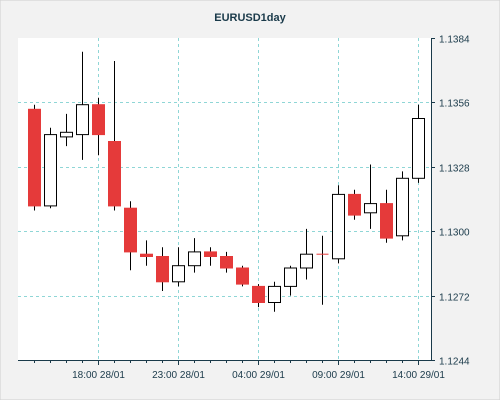 The width and height of the screenshot is (500, 405). I want to click on y-tick-label: 1.1300, so click(454, 233).